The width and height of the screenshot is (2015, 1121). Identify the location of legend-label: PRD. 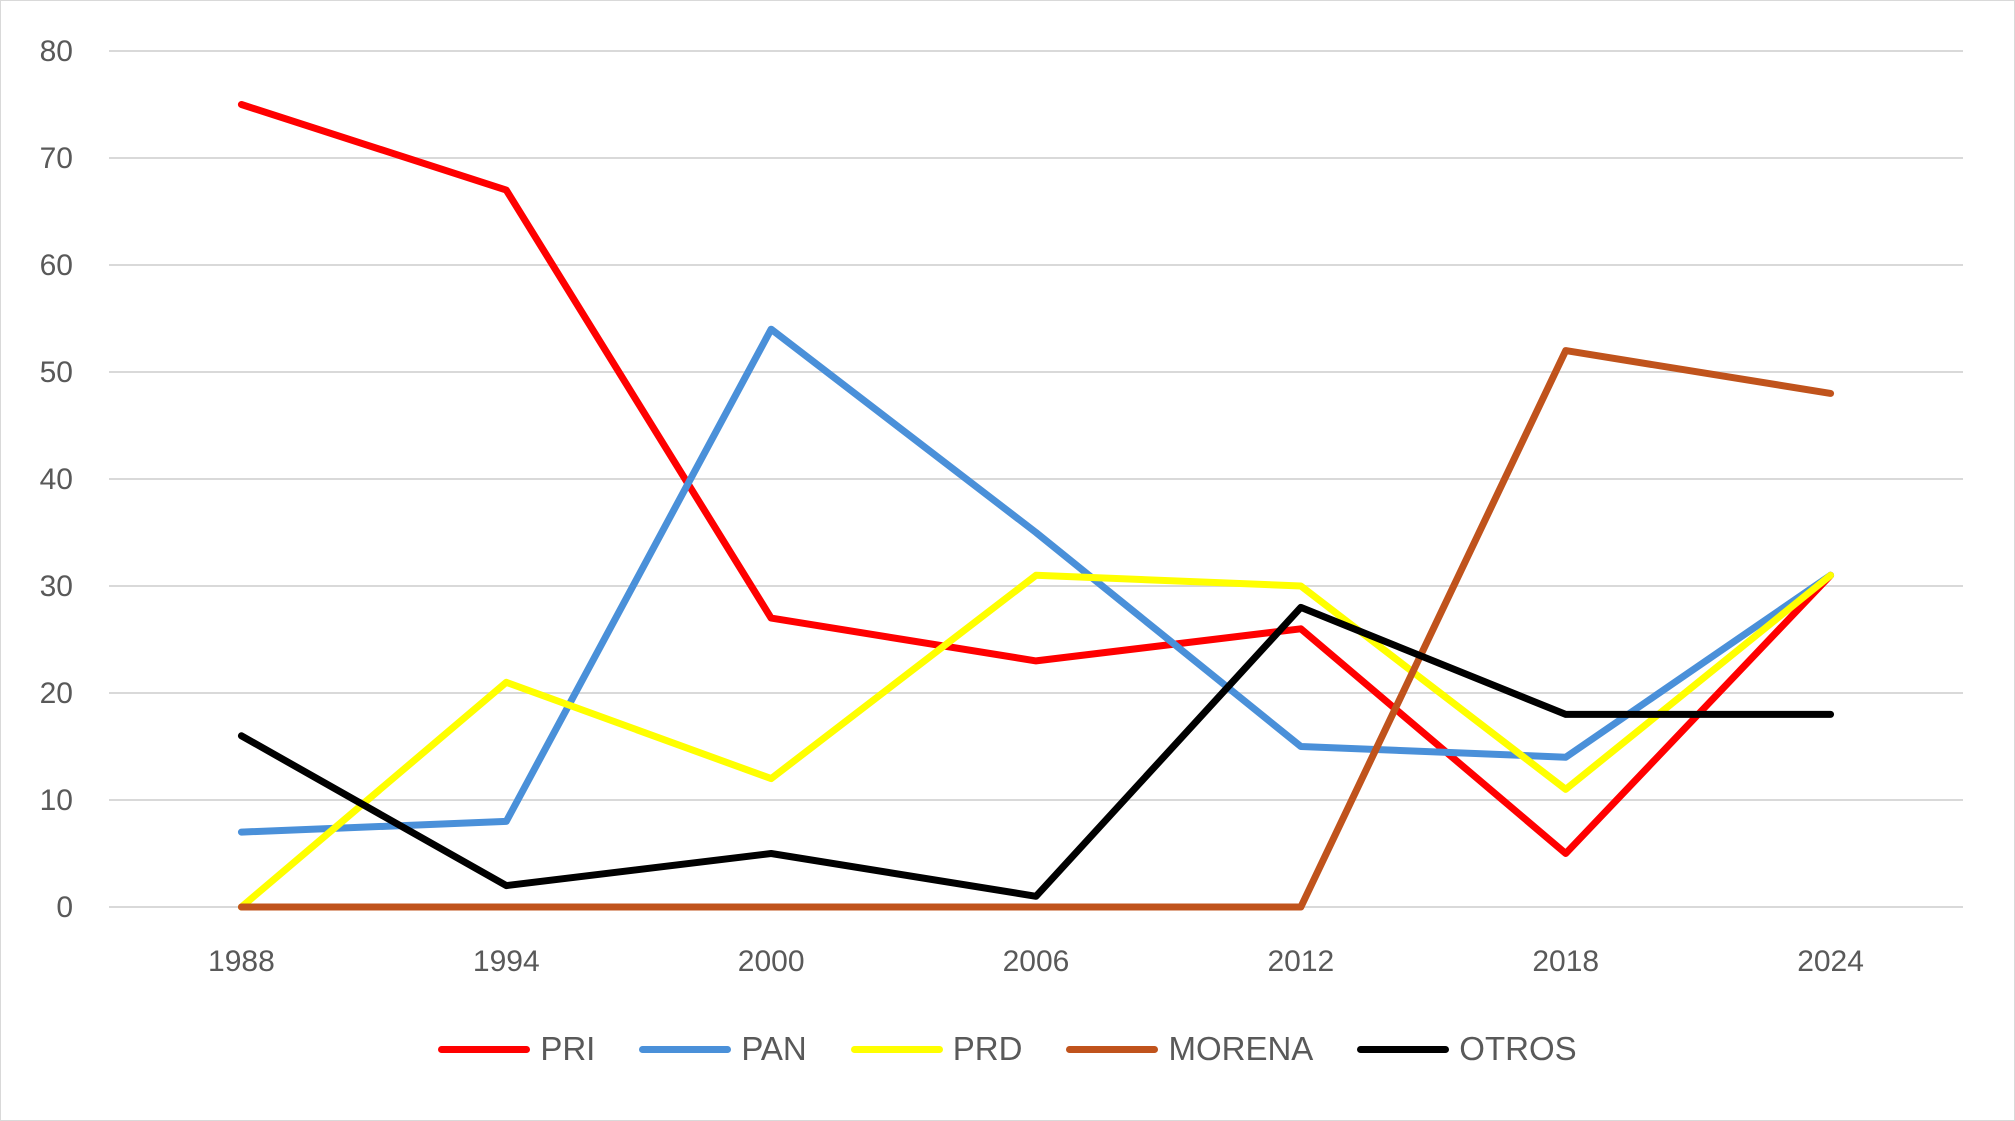
(987, 1048).